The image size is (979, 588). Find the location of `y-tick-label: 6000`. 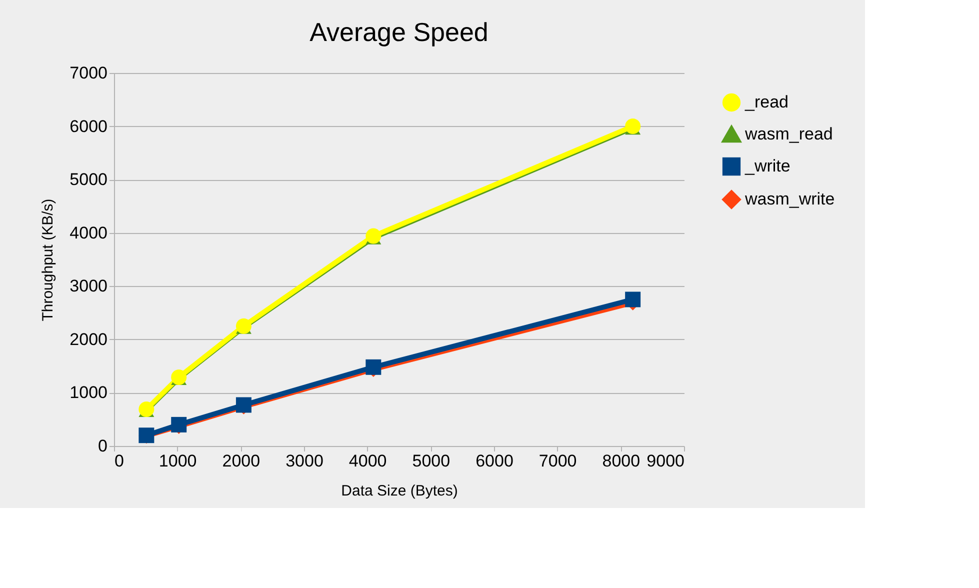

y-tick-label: 6000 is located at coordinates (89, 126).